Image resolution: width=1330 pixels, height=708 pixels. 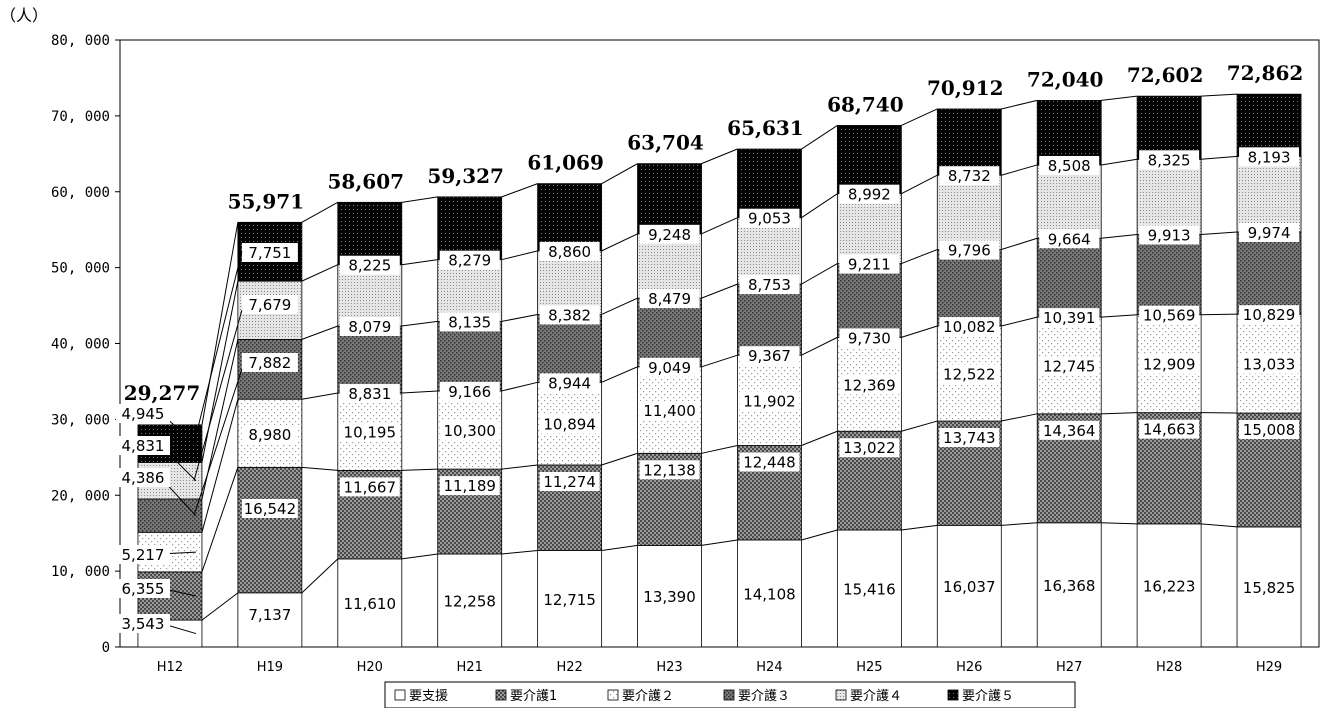 What do you see at coordinates (1269, 667) in the screenshot?
I see `x-tick-label: H29` at bounding box center [1269, 667].